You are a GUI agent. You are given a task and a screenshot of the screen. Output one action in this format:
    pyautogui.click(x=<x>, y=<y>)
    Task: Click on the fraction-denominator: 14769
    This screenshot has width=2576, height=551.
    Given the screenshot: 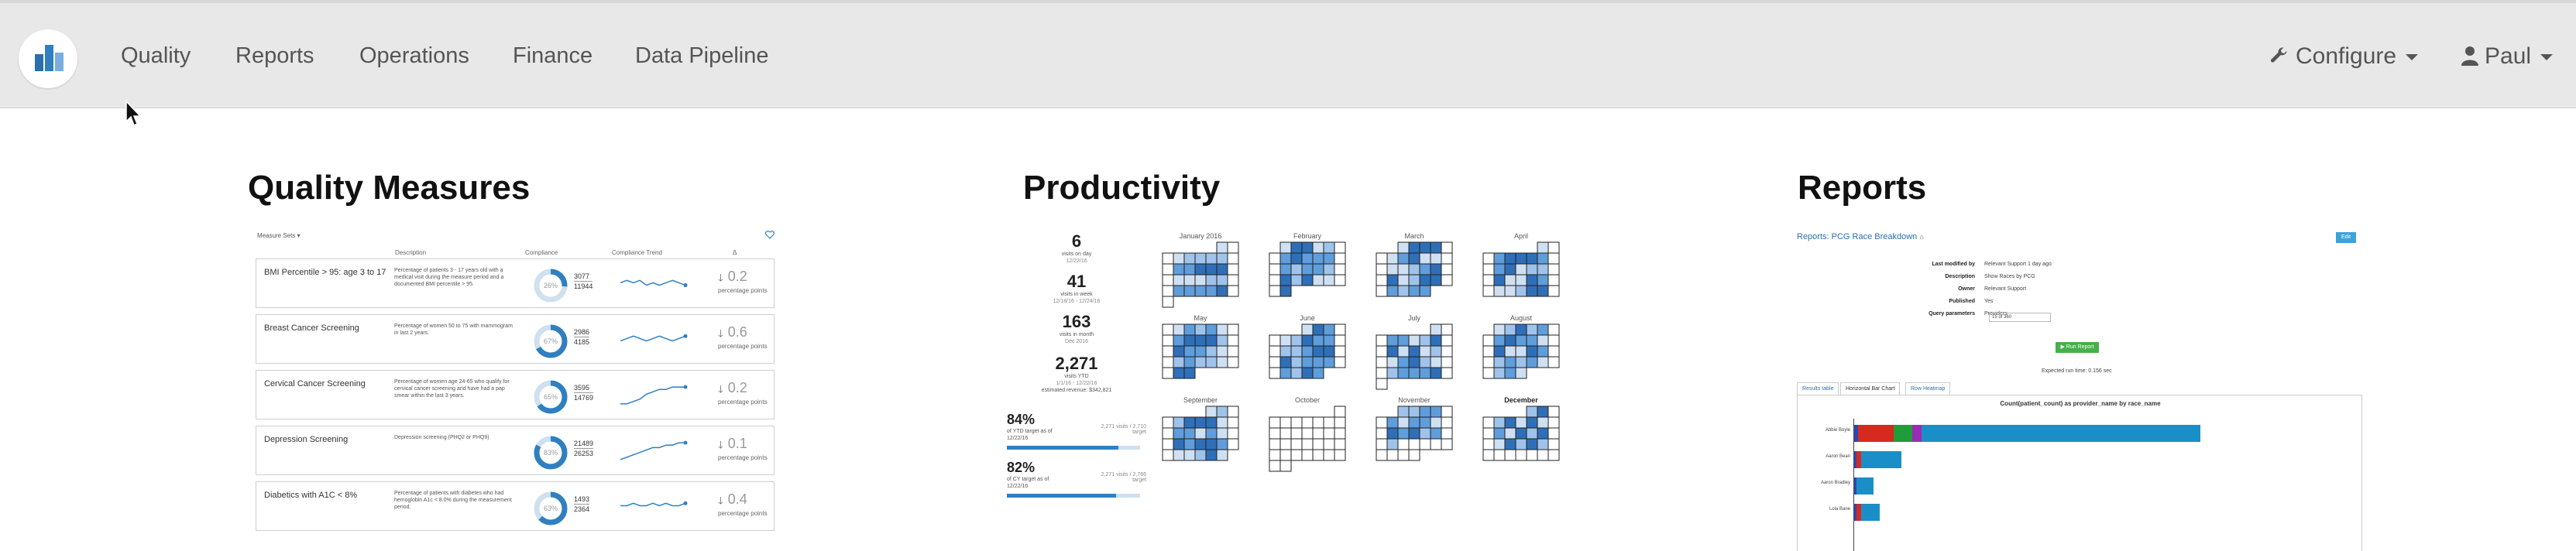 What is the action you would take?
    pyautogui.click(x=584, y=397)
    